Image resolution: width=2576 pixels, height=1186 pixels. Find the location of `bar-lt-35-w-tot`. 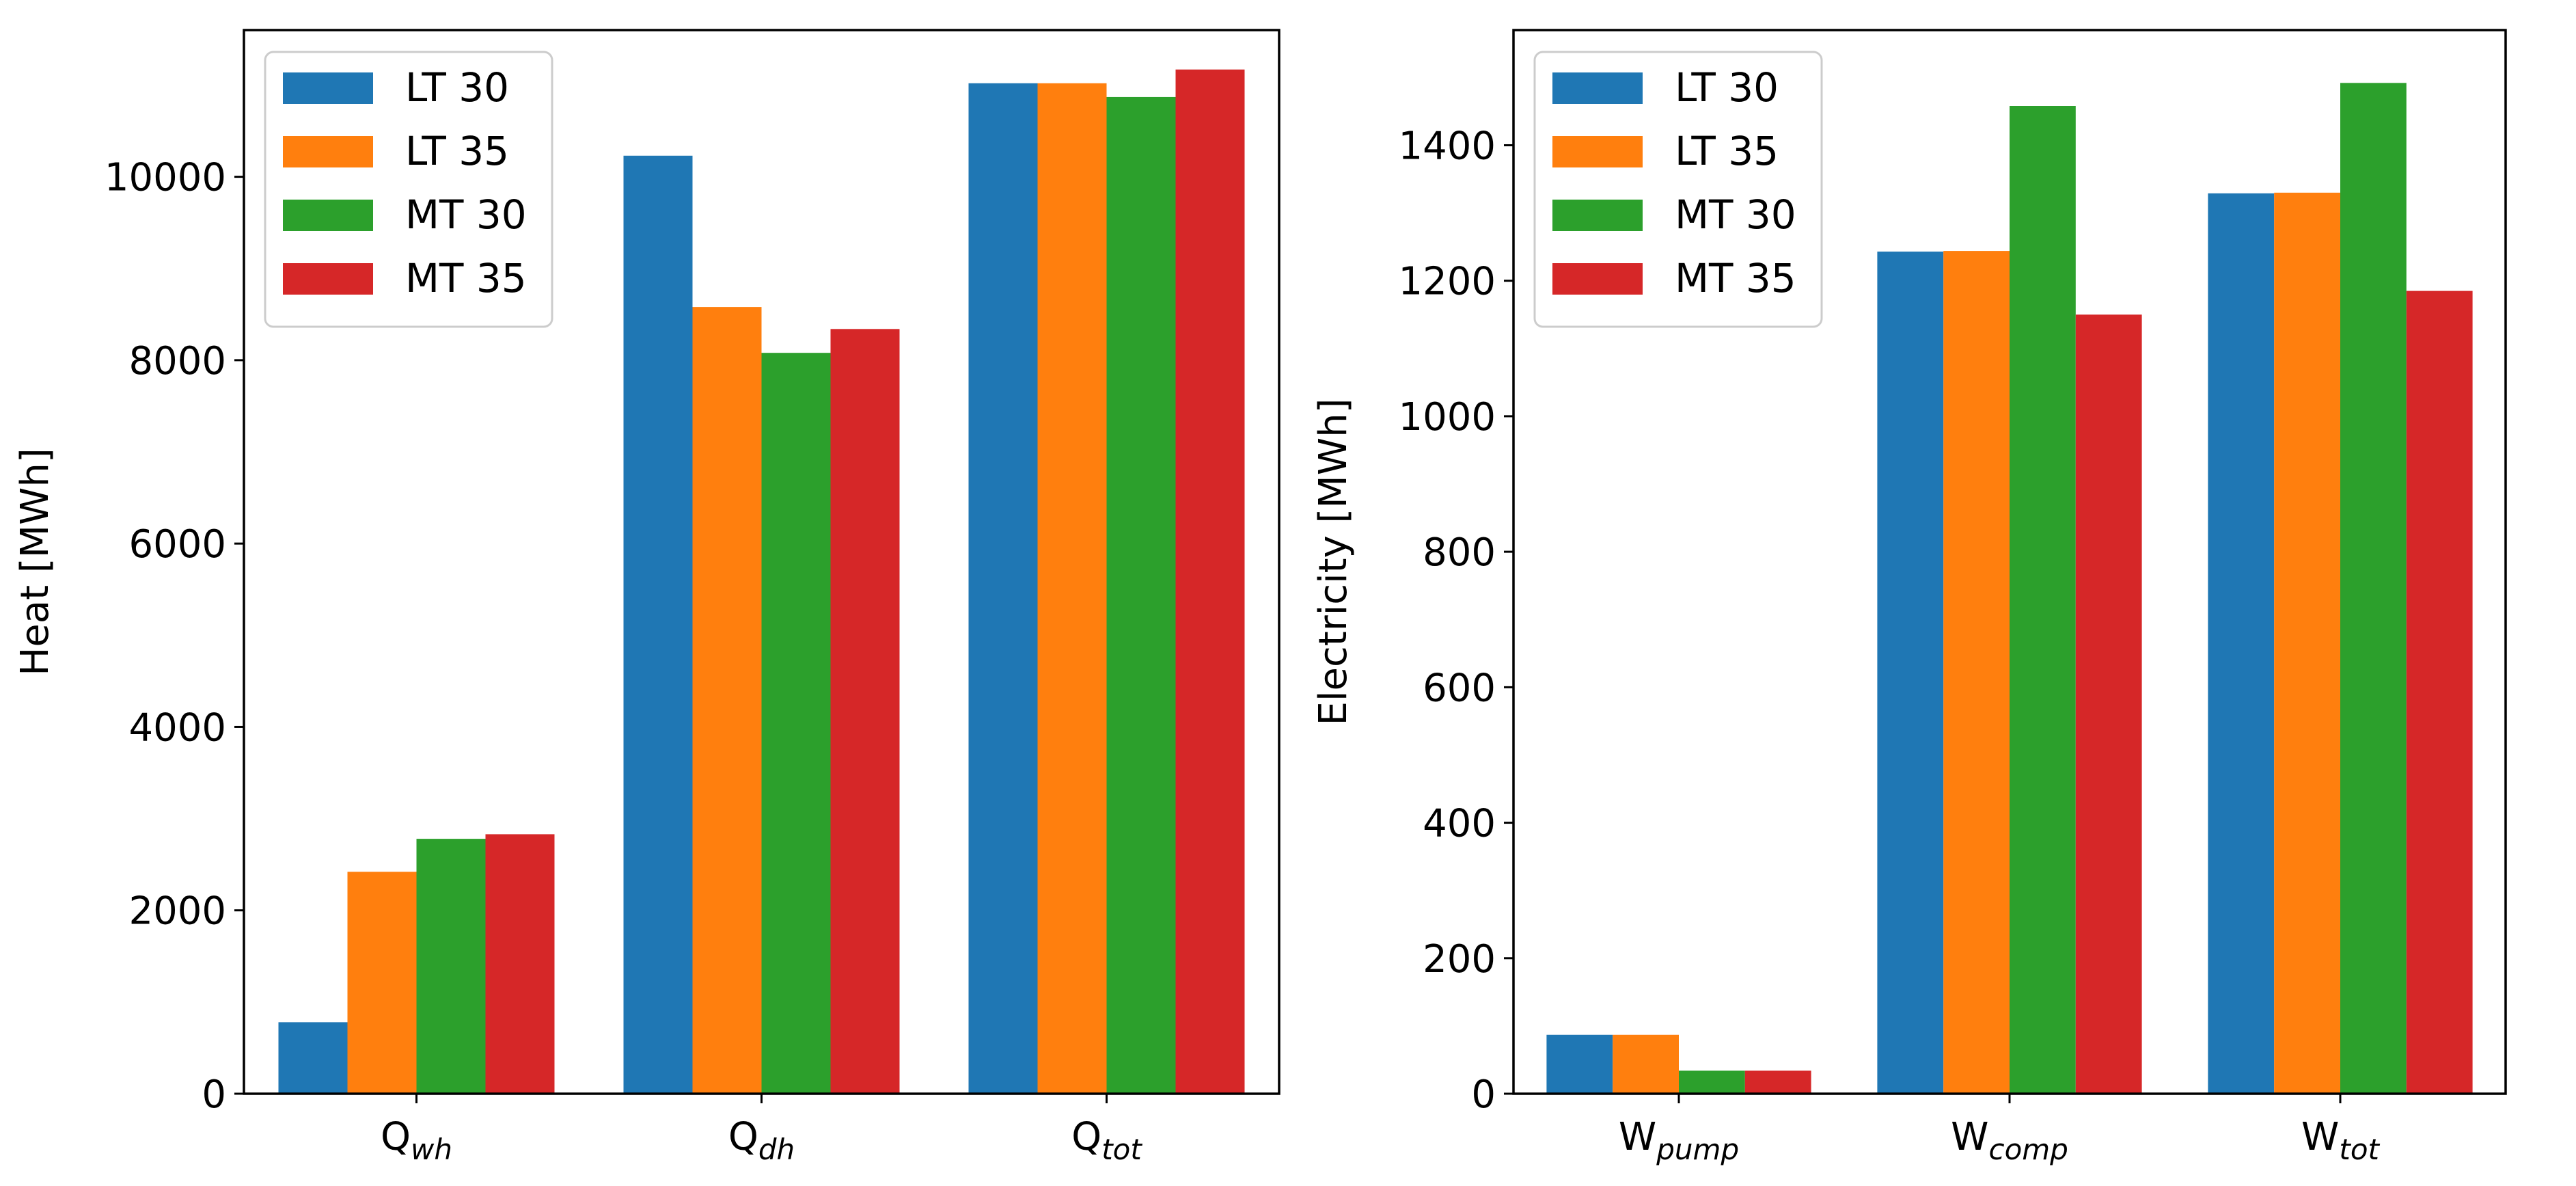

bar-lt-35-w-tot is located at coordinates (2307, 643).